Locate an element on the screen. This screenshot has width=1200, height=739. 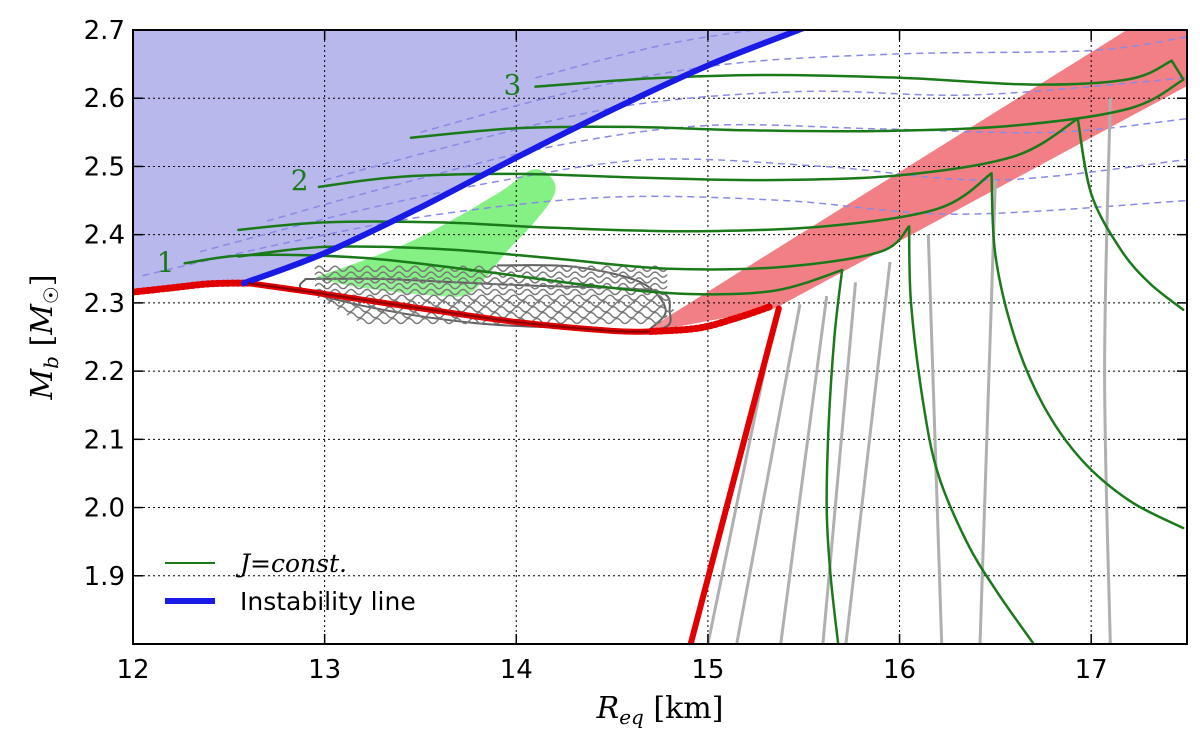
static-limit-edge is located at coordinates (449, 307).